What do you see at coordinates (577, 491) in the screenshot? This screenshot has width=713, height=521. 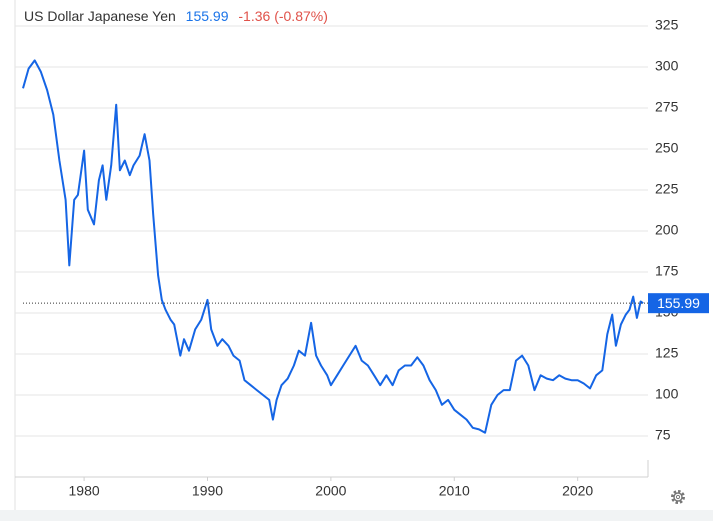 I see `x-tick-label: 2020` at bounding box center [577, 491].